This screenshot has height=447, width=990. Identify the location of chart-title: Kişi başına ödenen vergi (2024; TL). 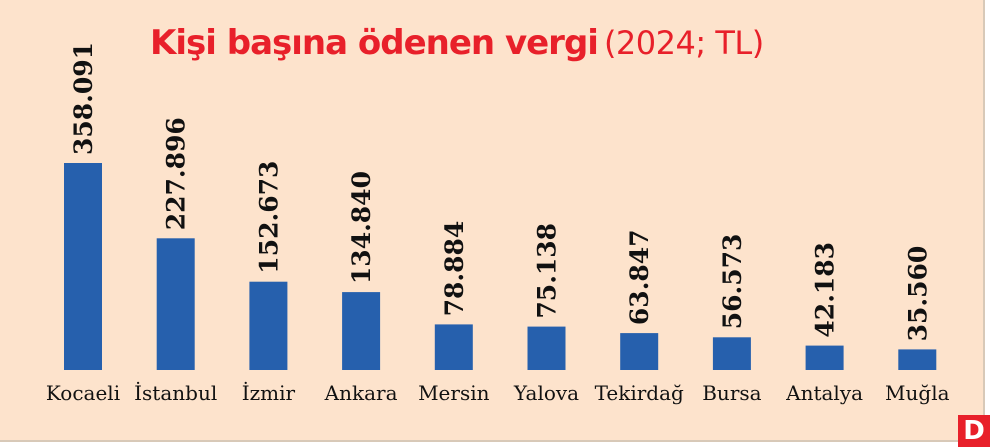
(457, 43).